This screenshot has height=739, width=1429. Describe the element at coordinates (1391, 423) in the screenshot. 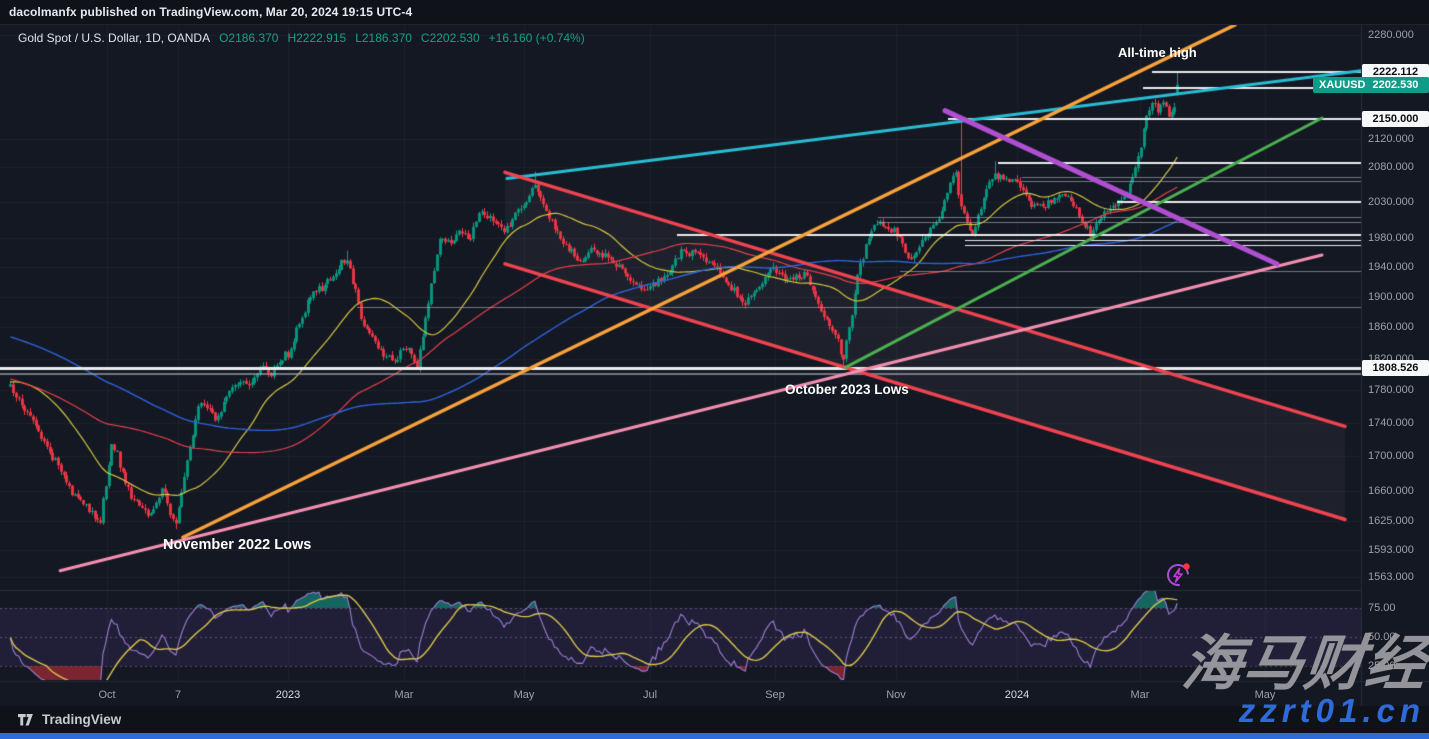

I see `price-tick: 1740.000` at that location.